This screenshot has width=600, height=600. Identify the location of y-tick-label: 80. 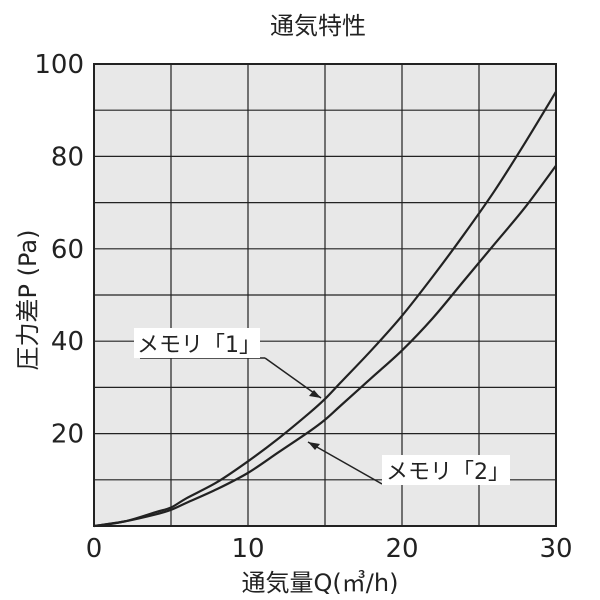
(67, 157).